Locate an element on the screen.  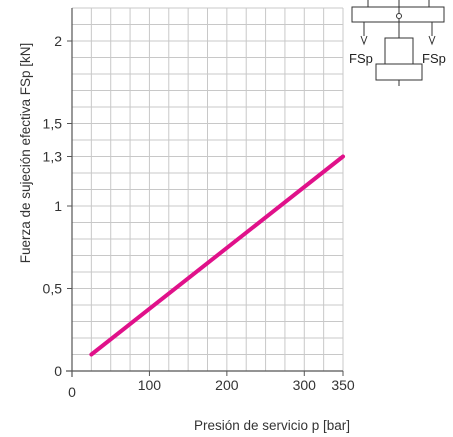
x-tick-label: 0 is located at coordinates (72, 392).